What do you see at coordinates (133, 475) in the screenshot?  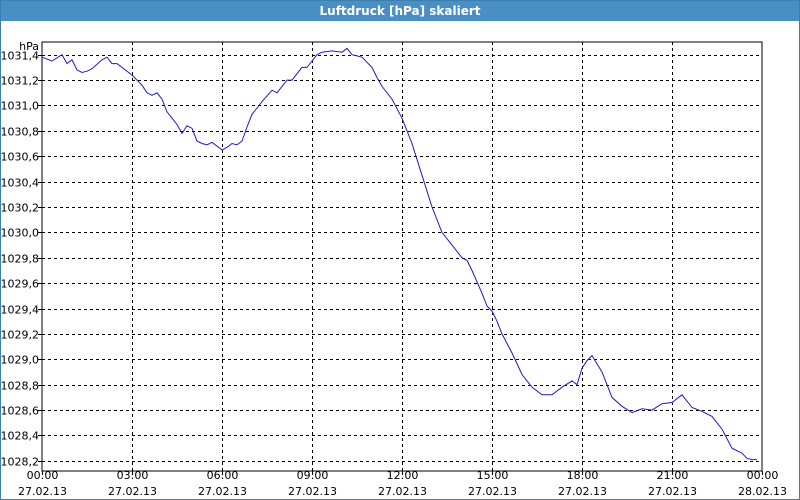 I see `x-tick-time-label: 03:00` at bounding box center [133, 475].